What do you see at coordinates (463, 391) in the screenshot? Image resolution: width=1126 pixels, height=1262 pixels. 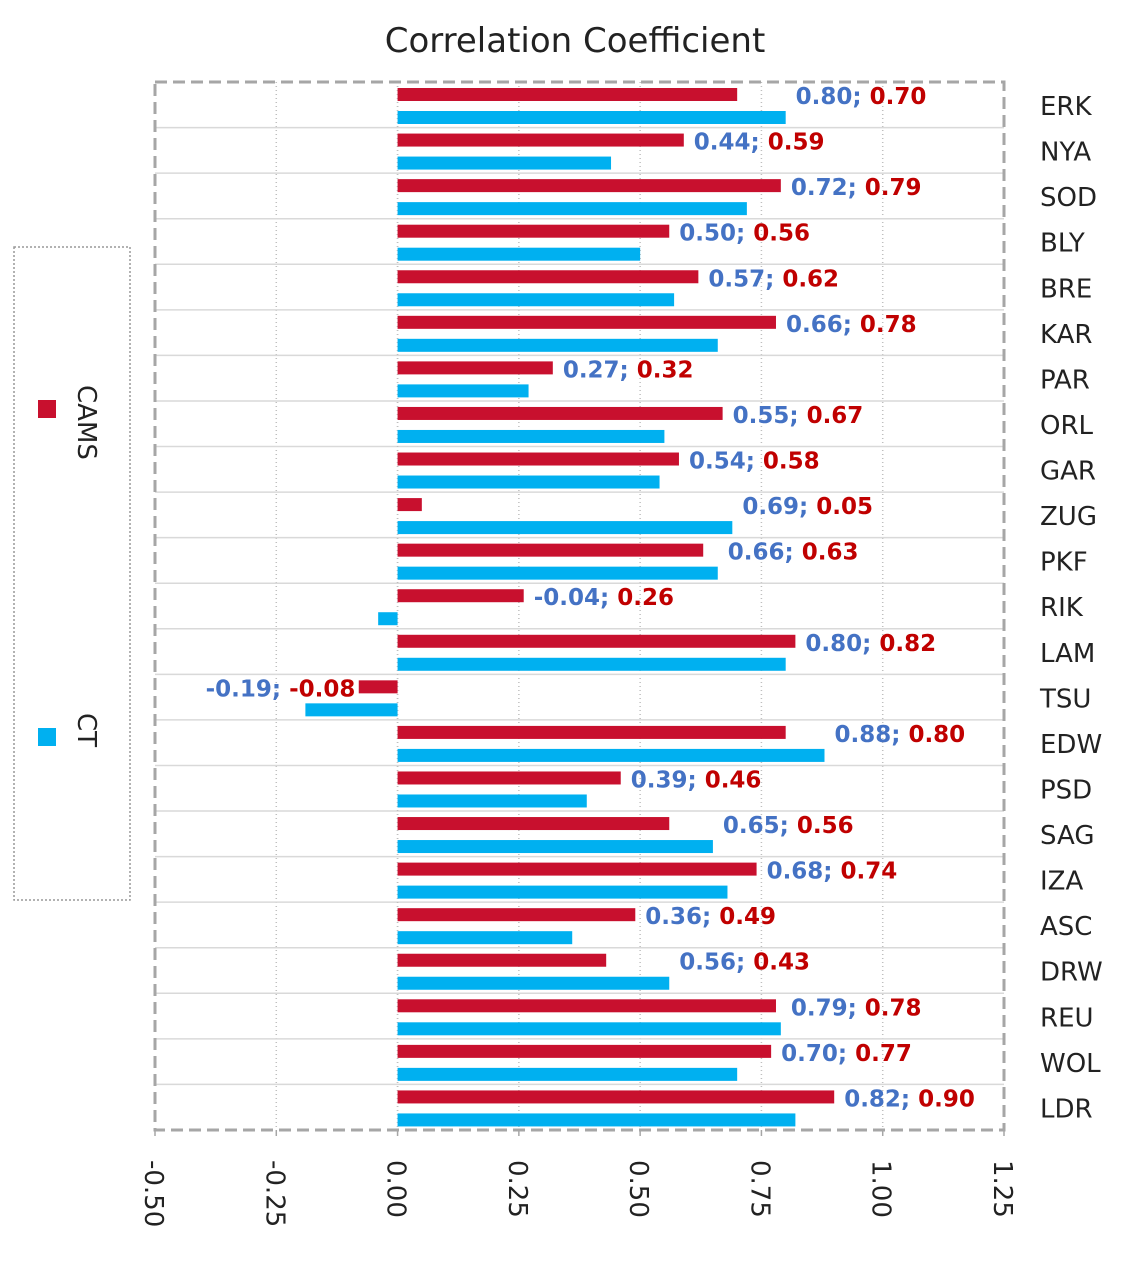 I see `bar-ct-par` at bounding box center [463, 391].